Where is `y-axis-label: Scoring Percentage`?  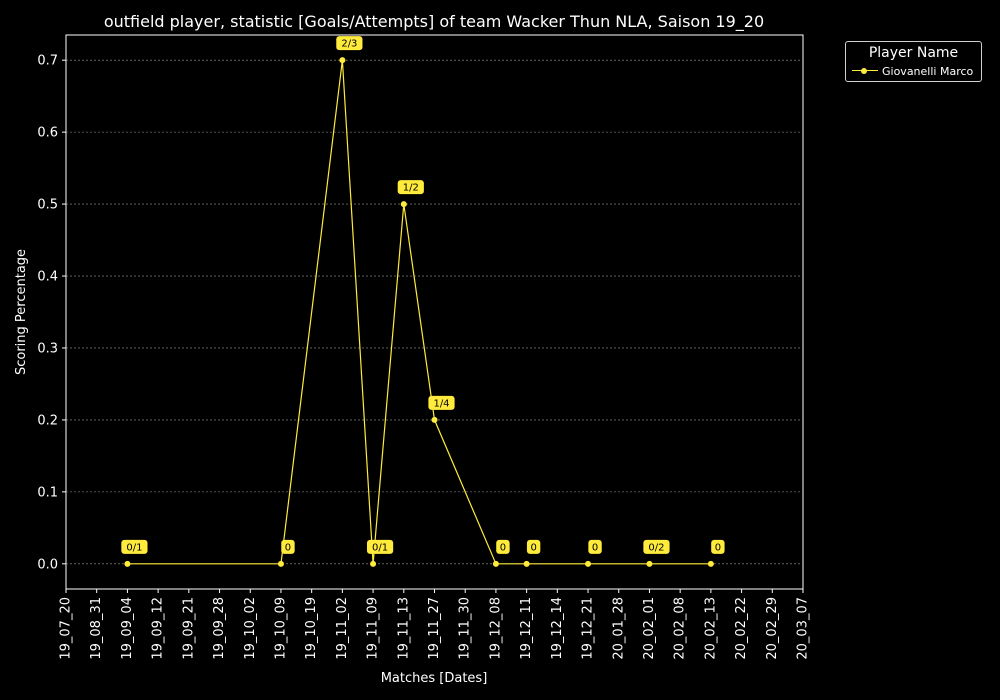
y-axis-label: Scoring Percentage is located at coordinates (21, 312).